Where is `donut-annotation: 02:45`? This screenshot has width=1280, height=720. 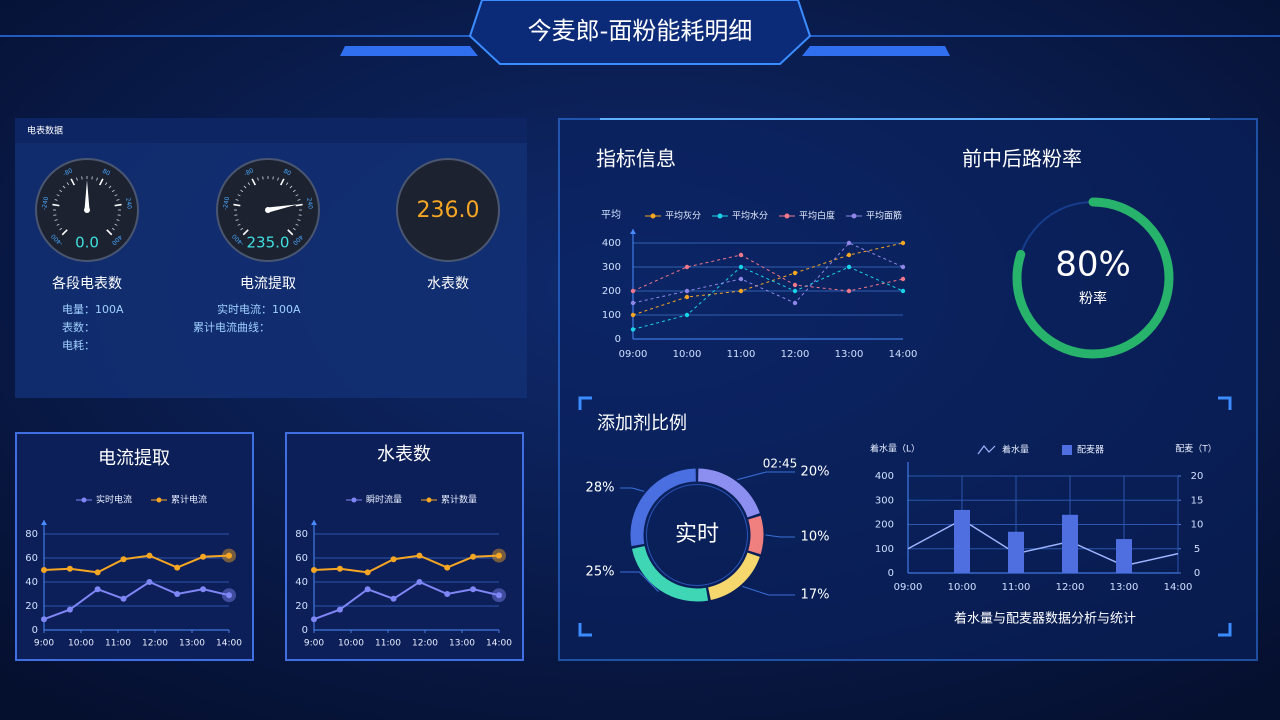 donut-annotation: 02:45 is located at coordinates (780, 464).